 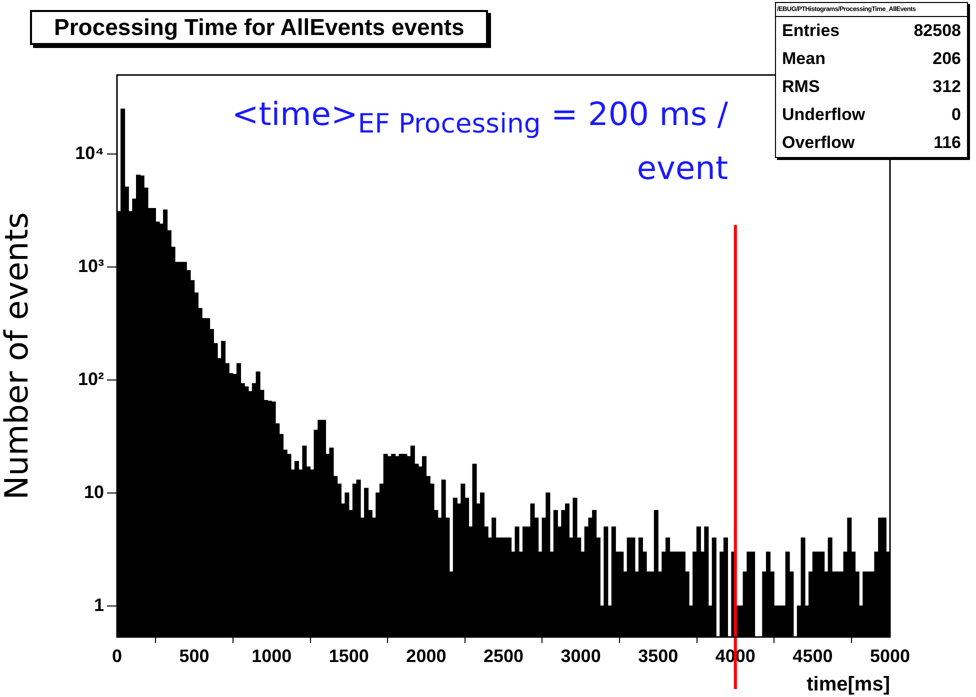 What do you see at coordinates (937, 31) in the screenshot?
I see `text: 82508` at bounding box center [937, 31].